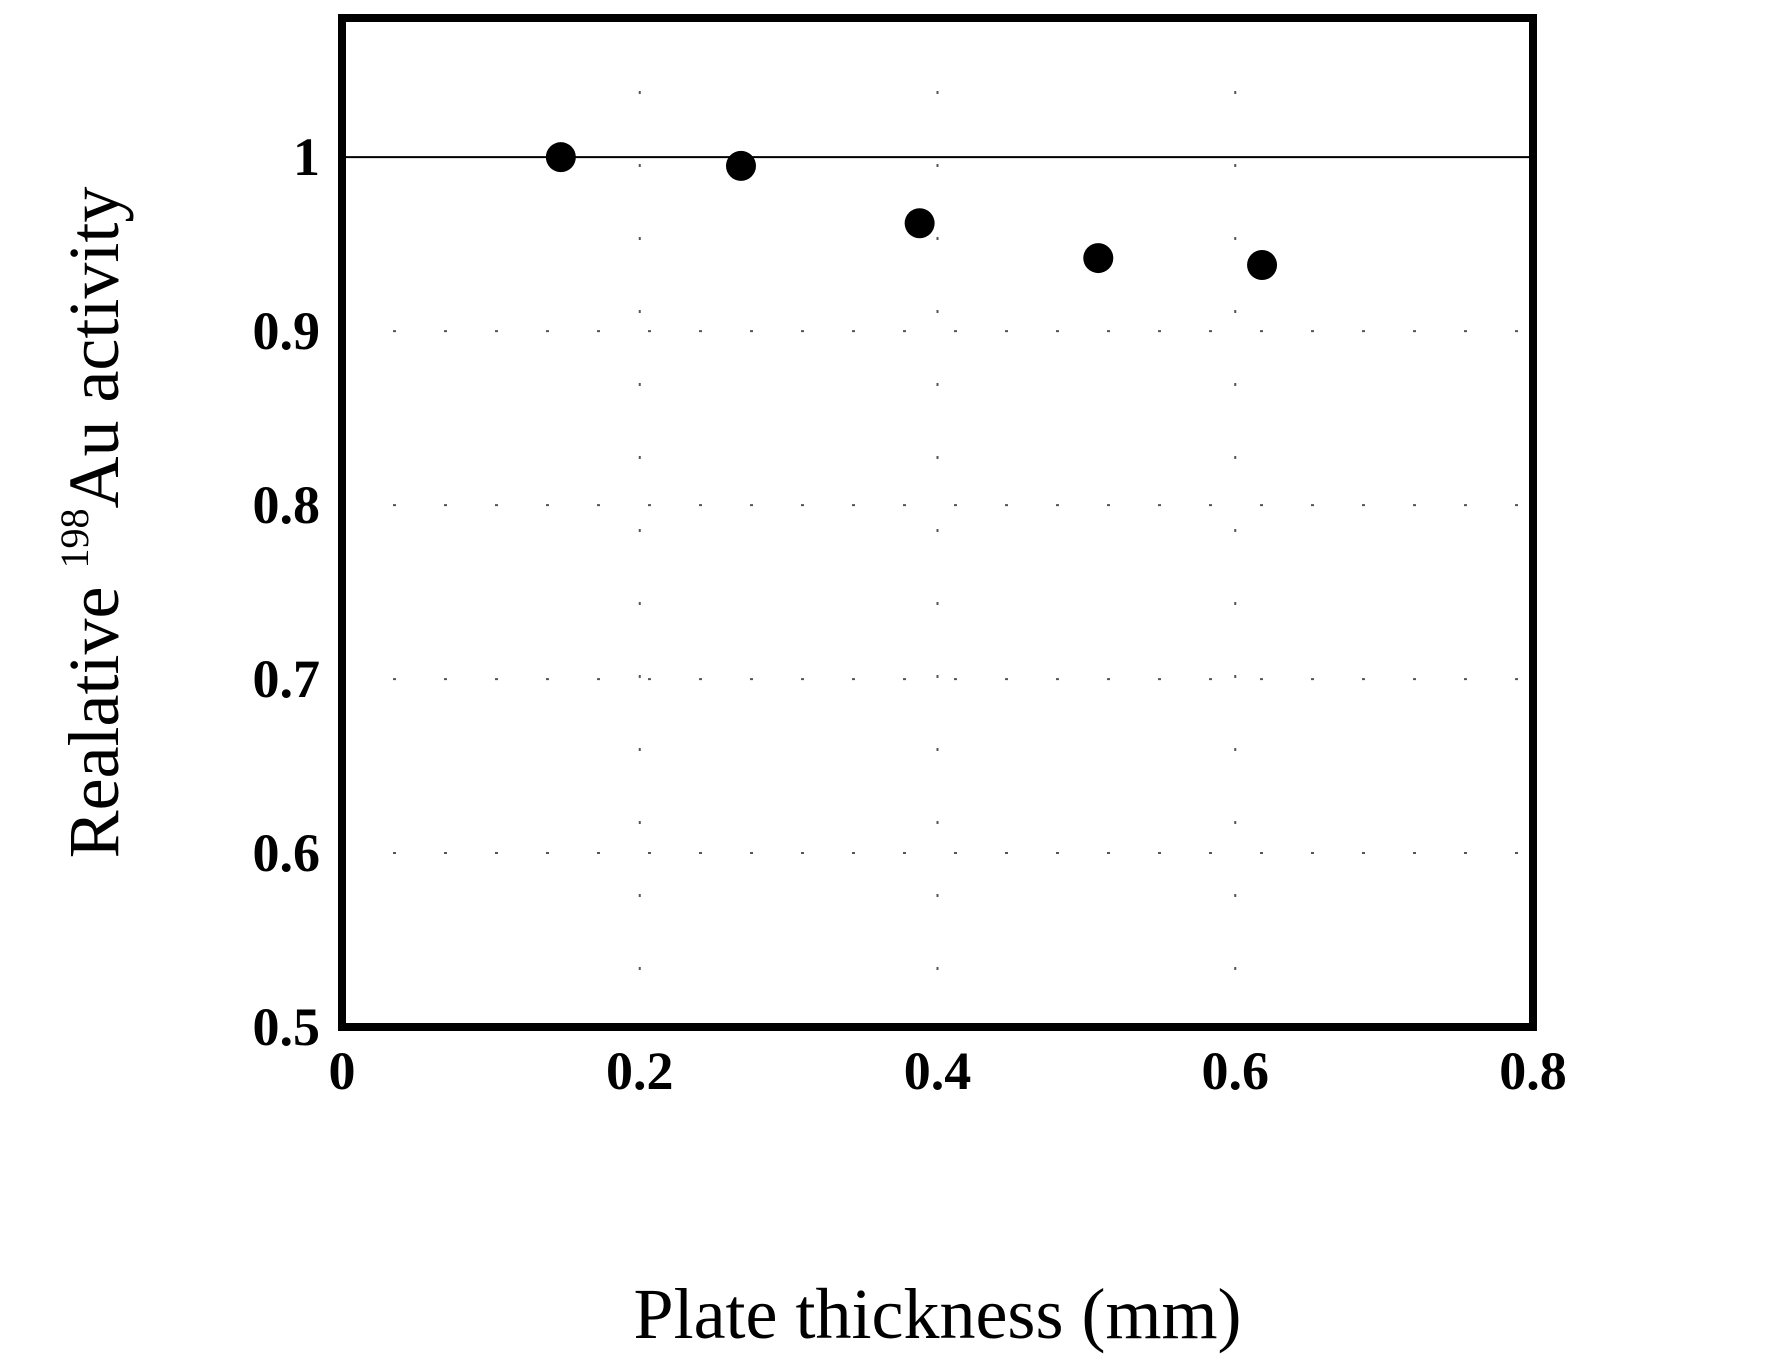 This screenshot has height=1372, width=1783. Describe the element at coordinates (74, 539) in the screenshot. I see `y-axis-title-superscript: 198` at that location.